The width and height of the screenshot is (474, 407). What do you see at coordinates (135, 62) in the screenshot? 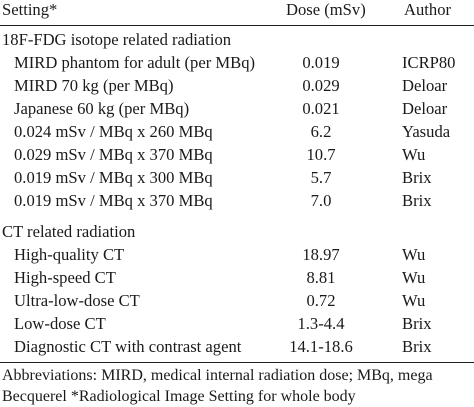
I see `row-setting: MIRD phantom for adult (per MBq)` at bounding box center [135, 62].